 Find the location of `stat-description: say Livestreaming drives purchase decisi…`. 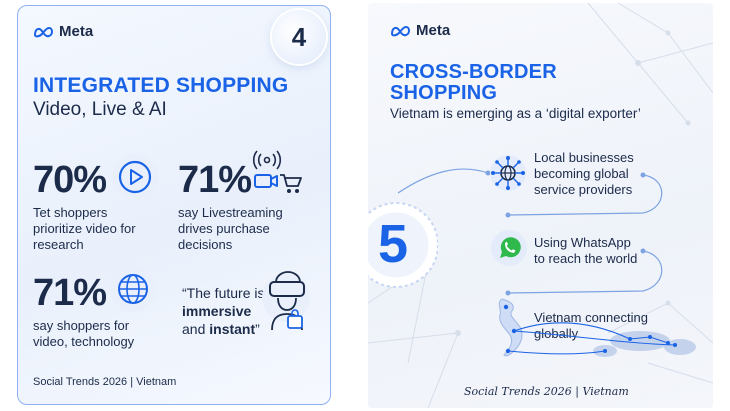

stat-description: say Livestreaming drives purchase decisi… is located at coordinates (230, 229).